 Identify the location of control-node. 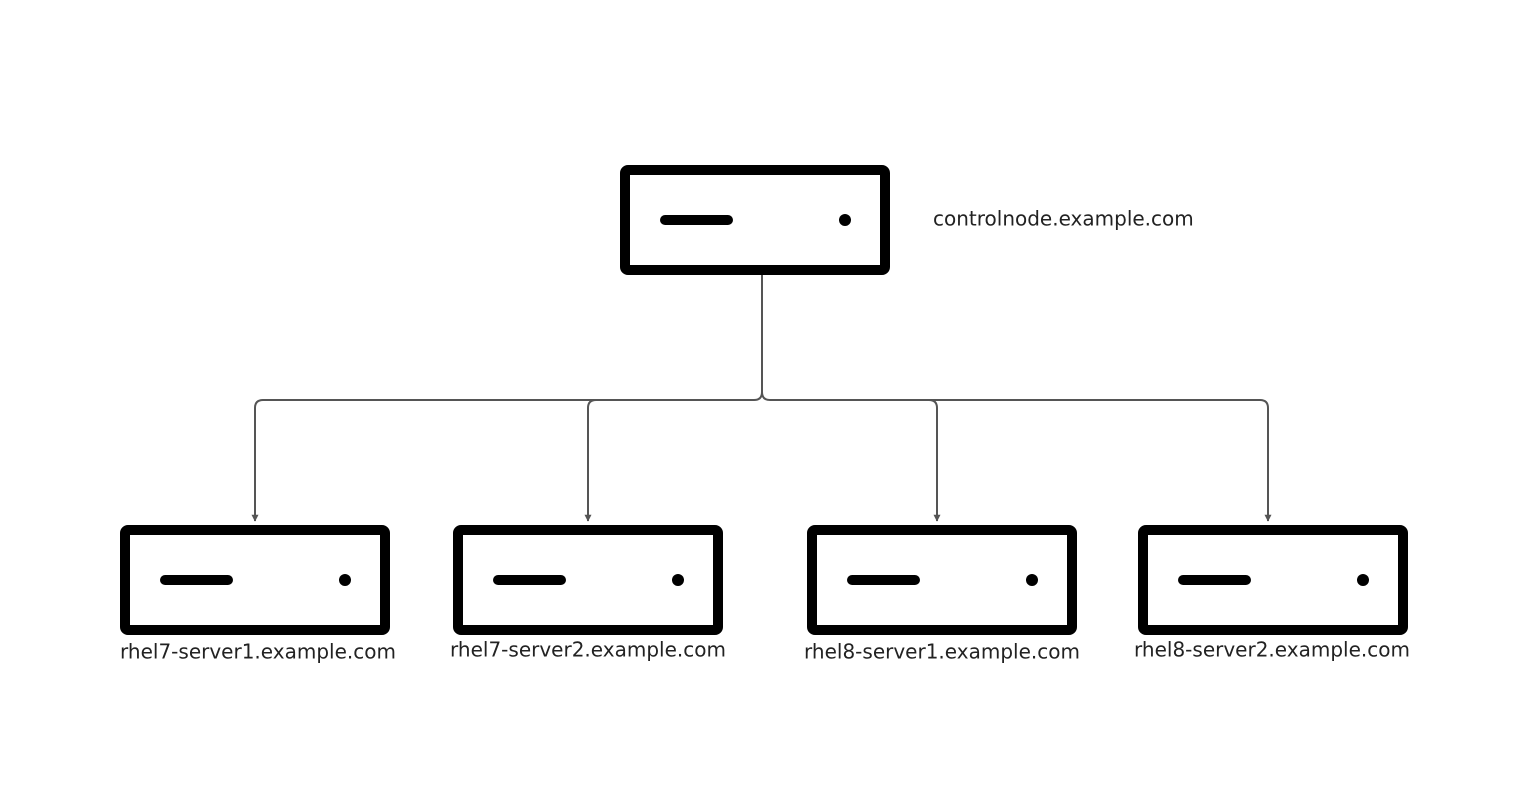
(755, 220).